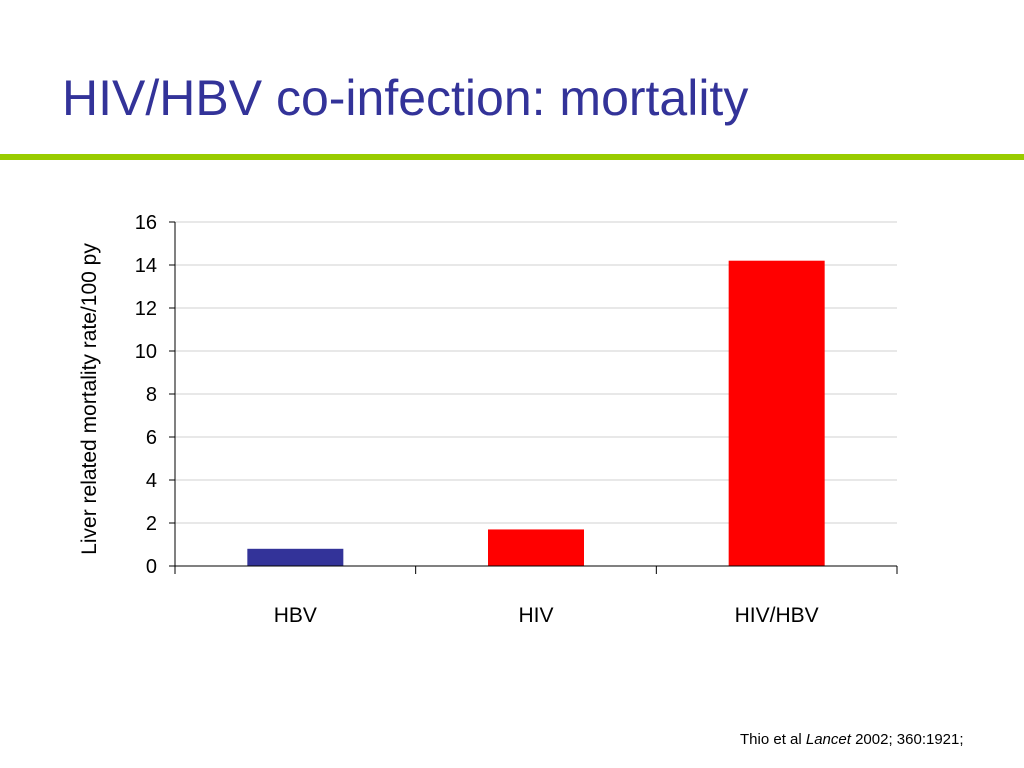 This screenshot has height=768, width=1024. What do you see at coordinates (151, 524) in the screenshot?
I see `y-tick-label: 2` at bounding box center [151, 524].